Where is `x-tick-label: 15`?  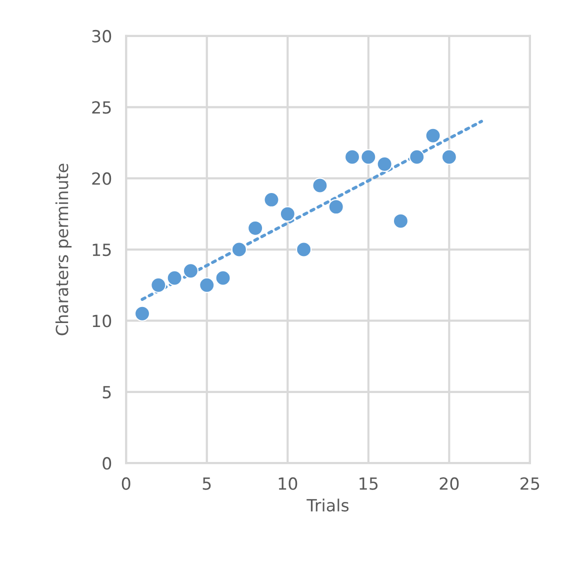 x-tick-label: 15 is located at coordinates (369, 483).